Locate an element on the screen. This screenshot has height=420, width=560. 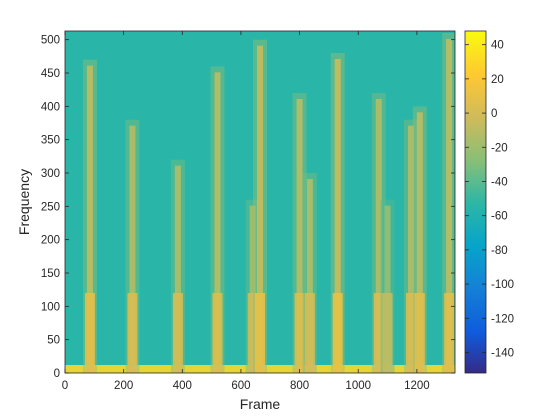
colorbar-tick-label: 40 is located at coordinates (497, 46).